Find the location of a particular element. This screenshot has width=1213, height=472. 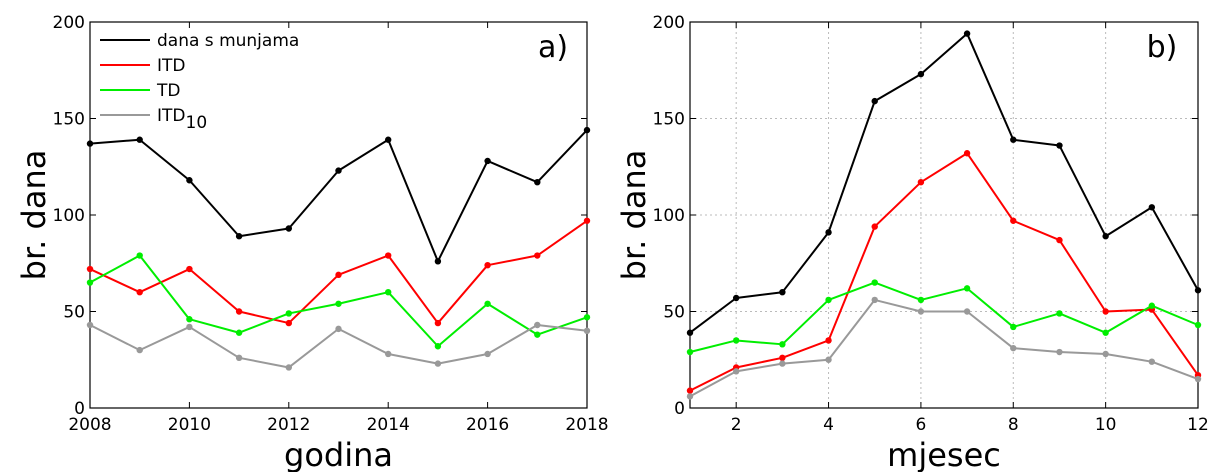

panel-label: a) is located at coordinates (553, 47).